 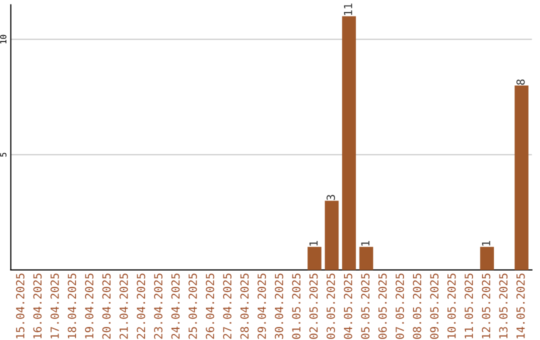 I want to click on x-tick-label: 24.04.2025, so click(x=175, y=306).